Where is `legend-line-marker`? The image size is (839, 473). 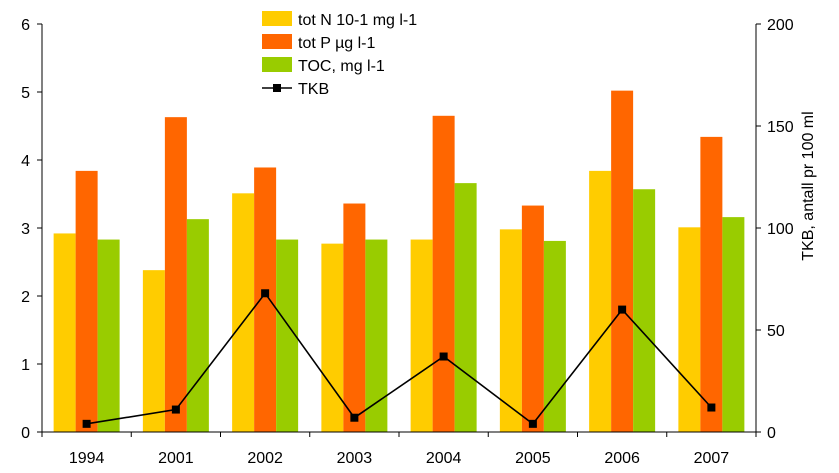 legend-line-marker is located at coordinates (277, 88).